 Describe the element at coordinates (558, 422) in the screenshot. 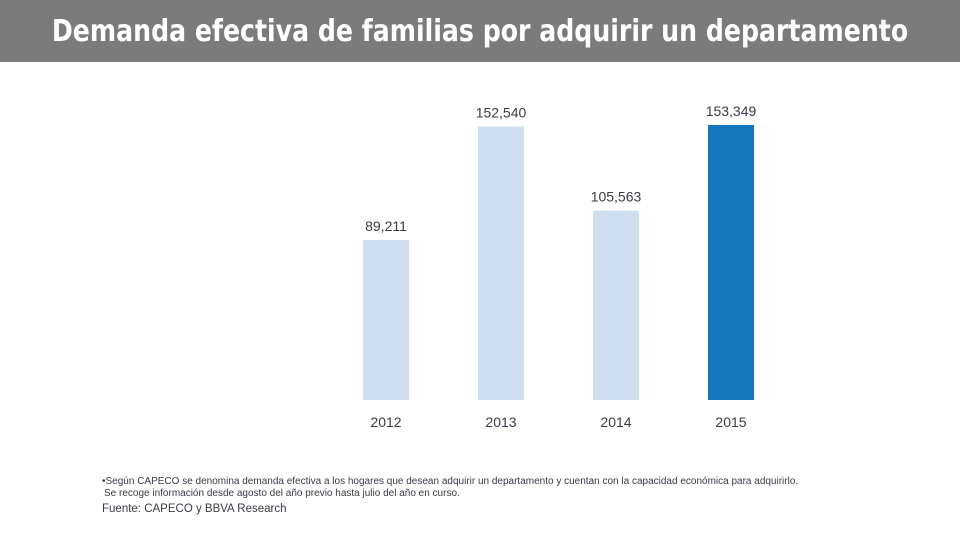

I see `x-tick-labels-group: 2012 2013 2014 2015` at that location.